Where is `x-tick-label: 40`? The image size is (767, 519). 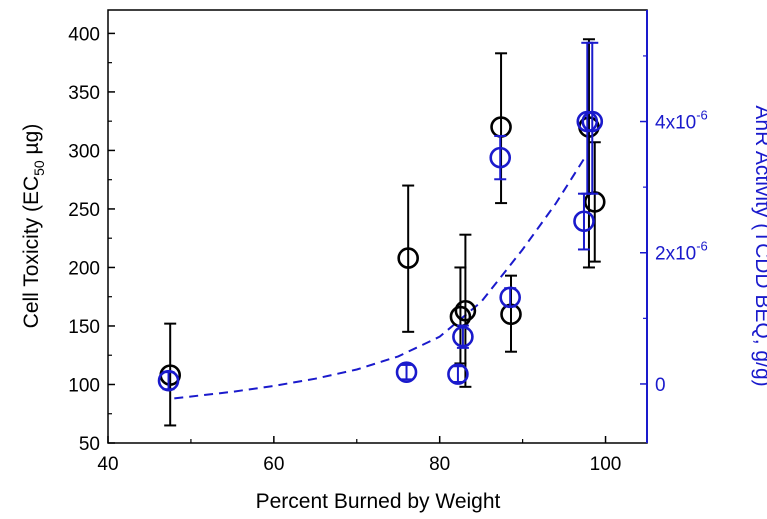 x-tick-label: 40 is located at coordinates (107, 464).